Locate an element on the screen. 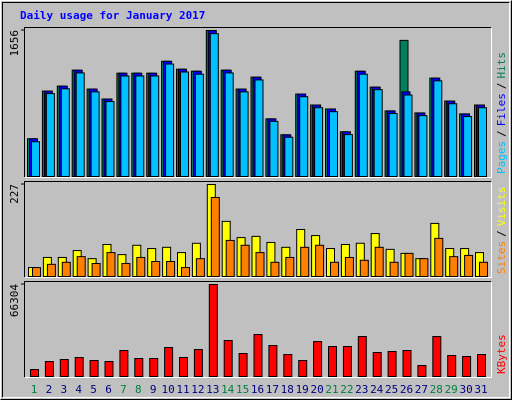 The image size is (512, 400). legend-entry: Visits is located at coordinates (501, 207).